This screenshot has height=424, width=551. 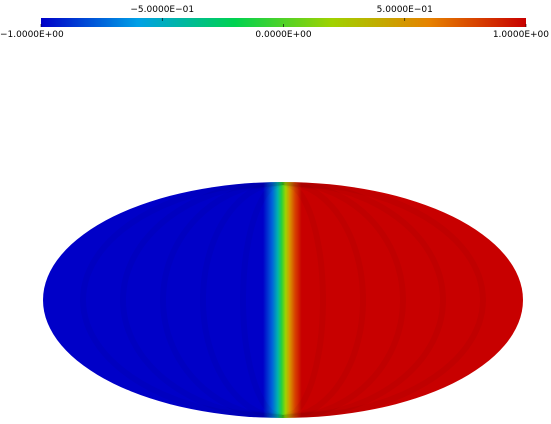 I want to click on colorbar-tick-label-bottom: −1.0000E+00, so click(x=32, y=35).